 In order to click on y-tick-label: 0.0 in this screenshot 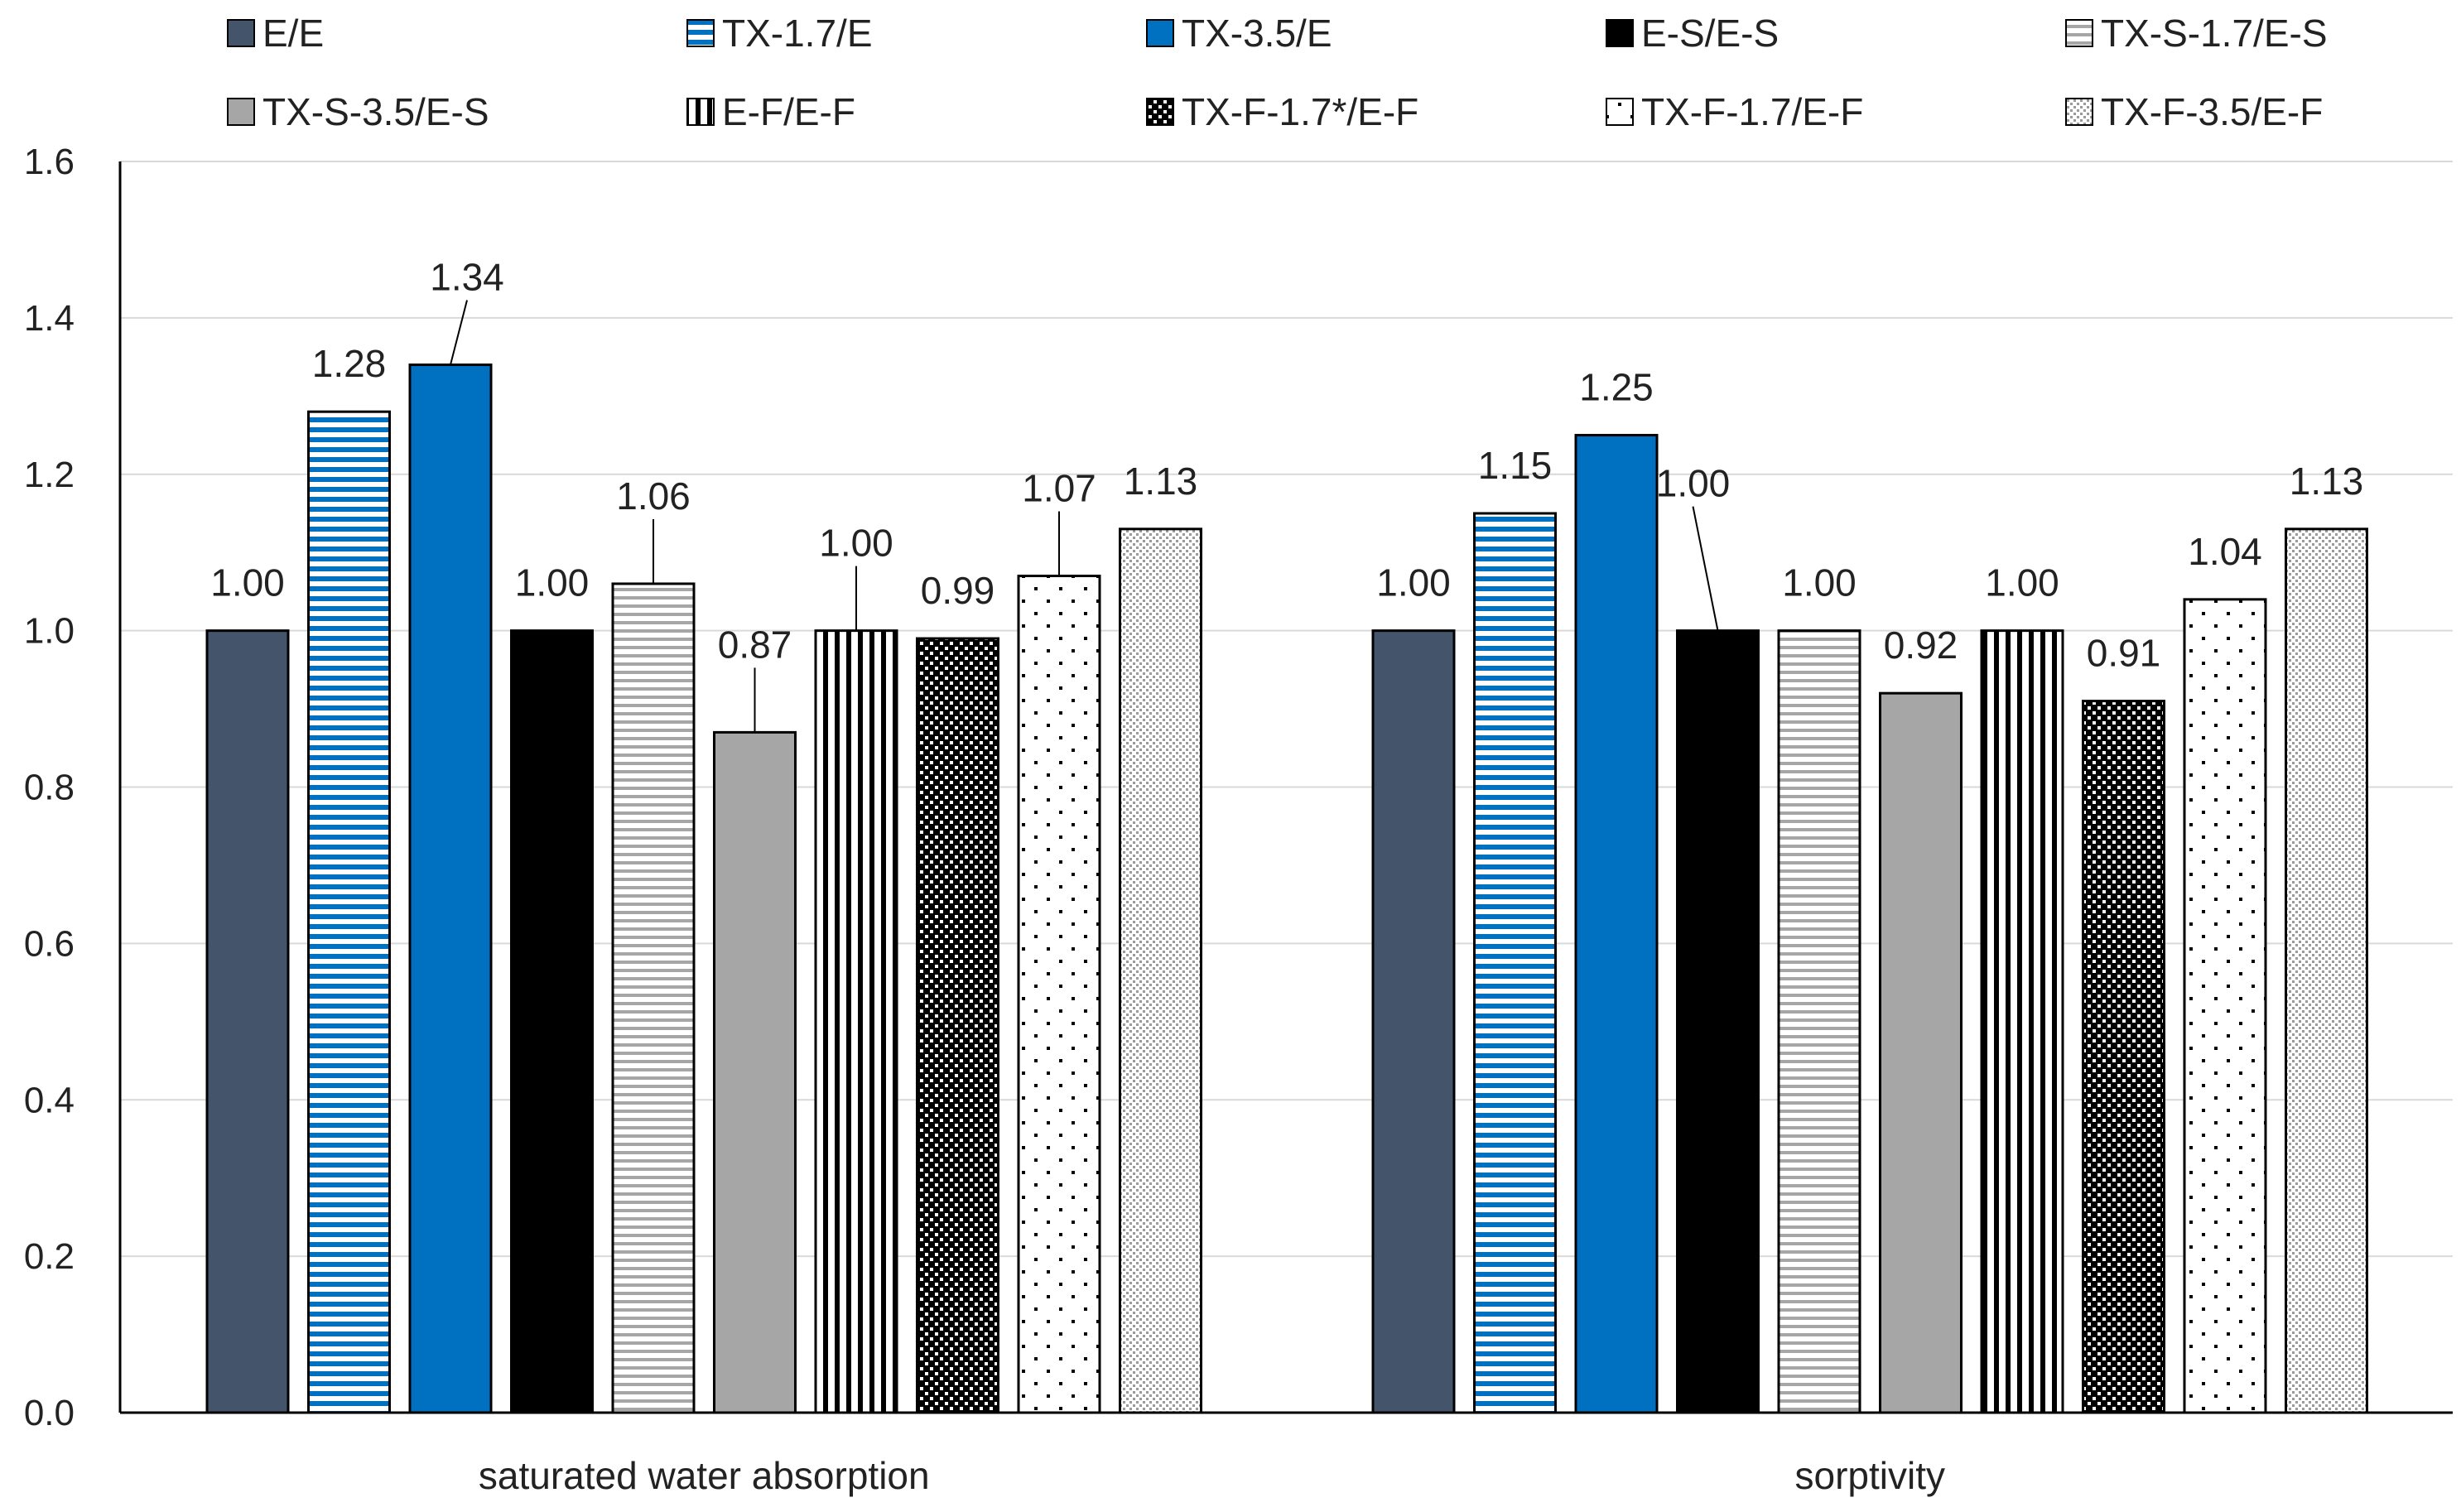, I will do `click(49, 1413)`.